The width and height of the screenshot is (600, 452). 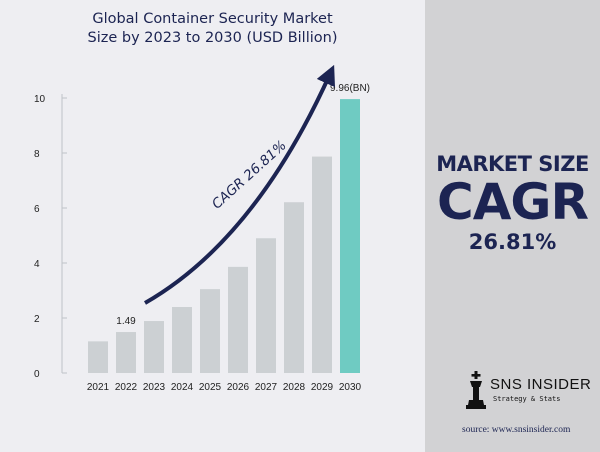 I want to click on bar-2027, so click(x=266, y=305).